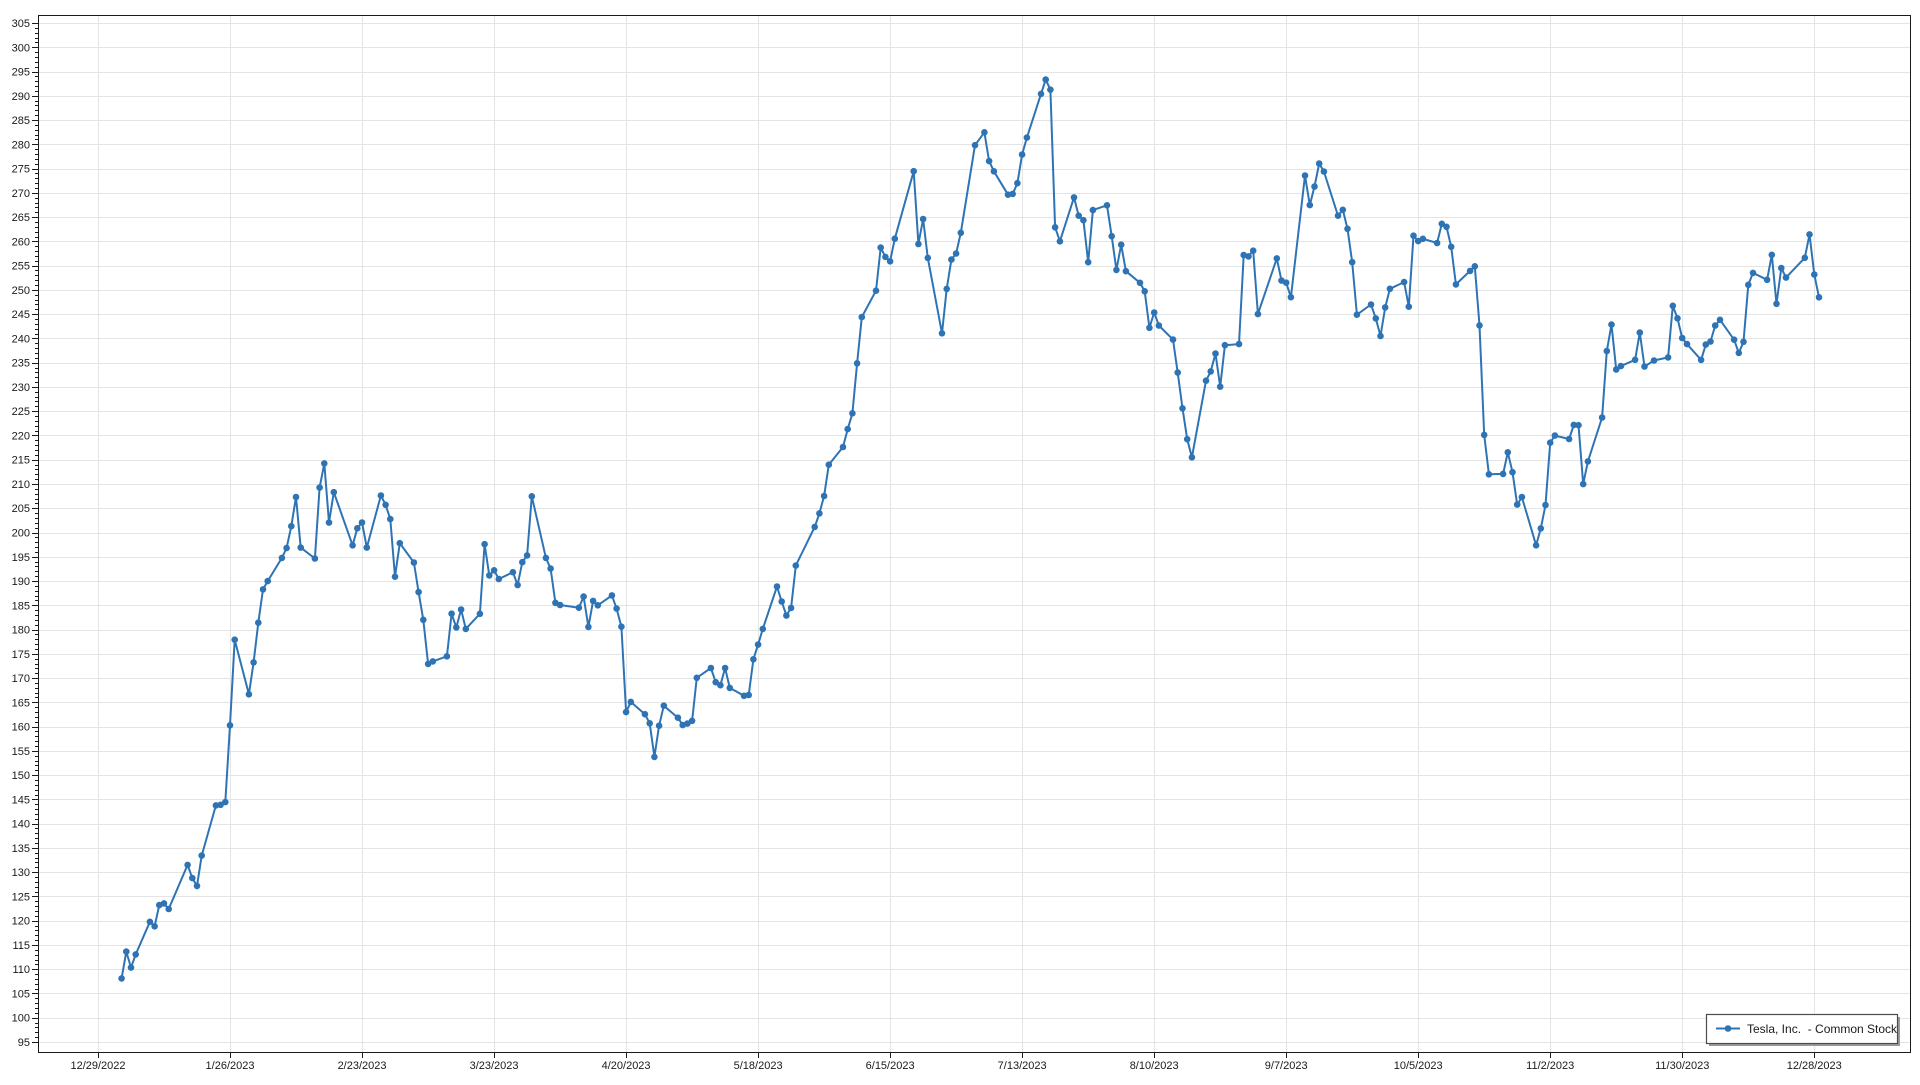  What do you see at coordinates (21, 436) in the screenshot?
I see `y-axis-tick-label: 220` at bounding box center [21, 436].